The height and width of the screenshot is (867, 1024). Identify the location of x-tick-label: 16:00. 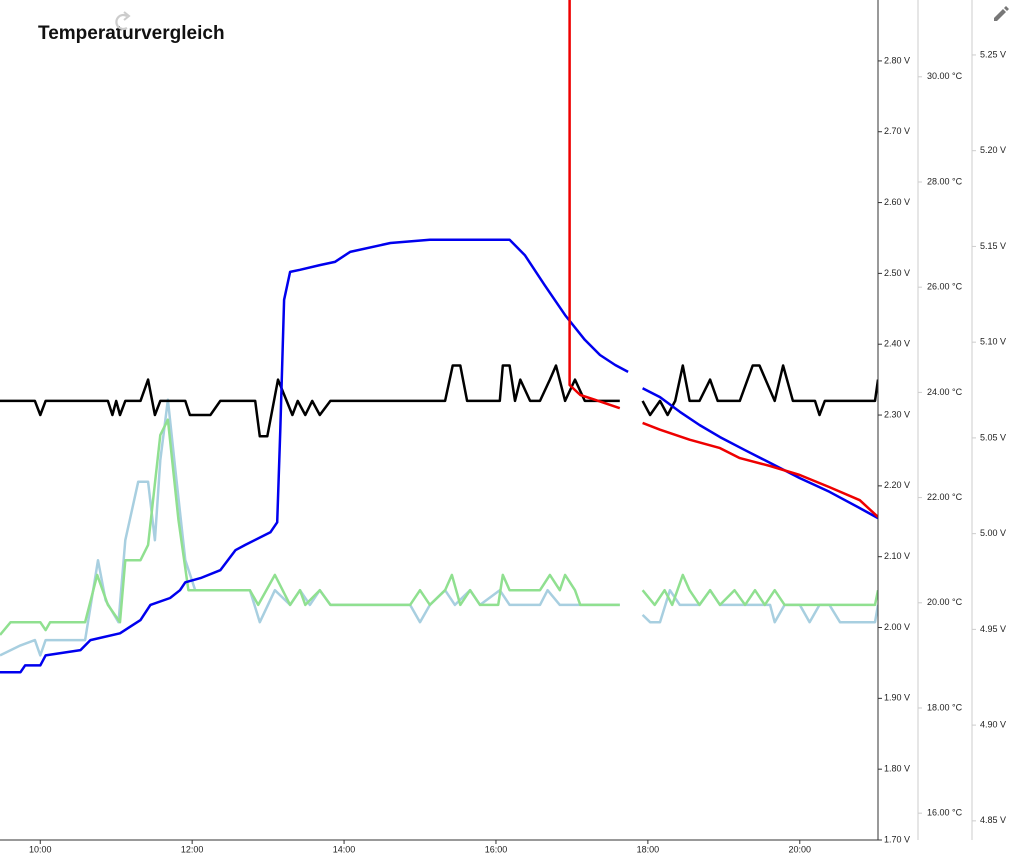
(496, 849).